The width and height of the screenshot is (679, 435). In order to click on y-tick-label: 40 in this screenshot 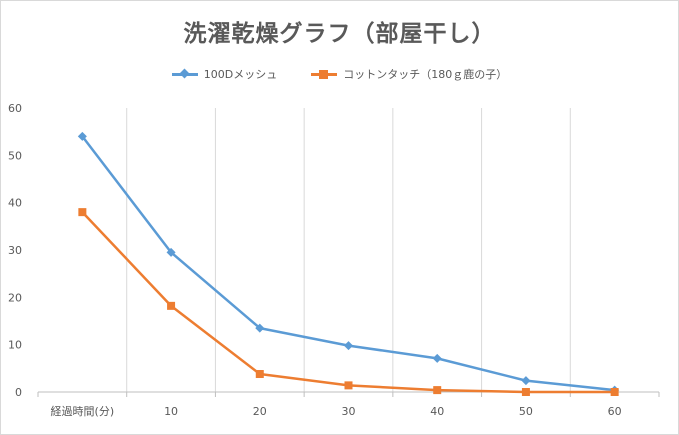, I will do `click(15, 203)`.